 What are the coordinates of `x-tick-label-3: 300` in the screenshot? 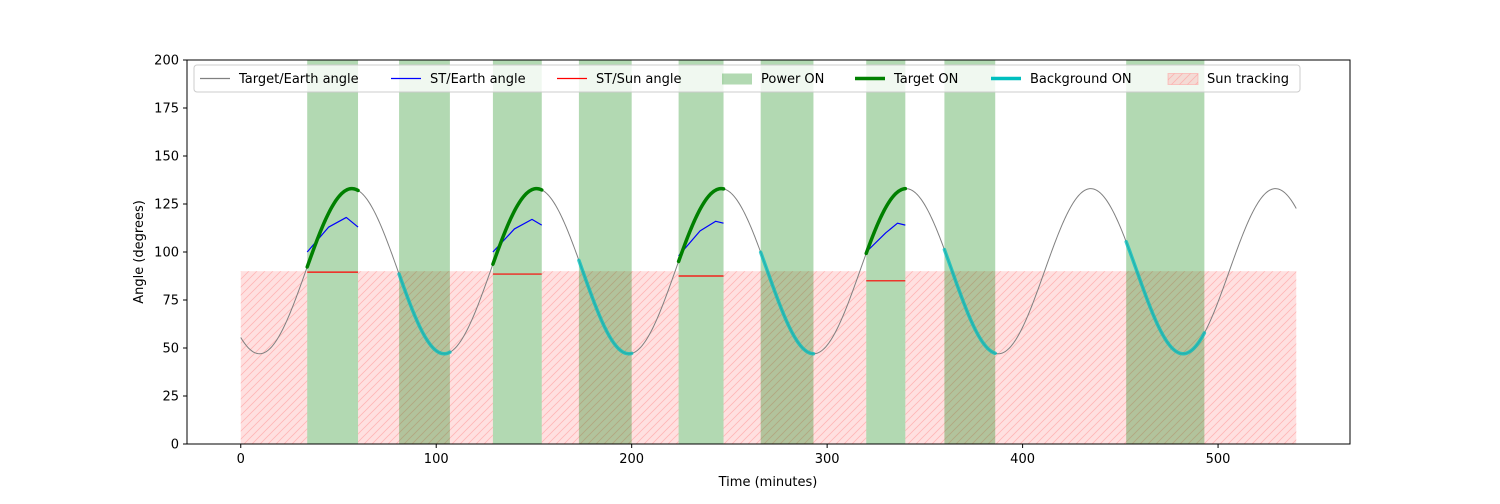 It's located at (827, 459).